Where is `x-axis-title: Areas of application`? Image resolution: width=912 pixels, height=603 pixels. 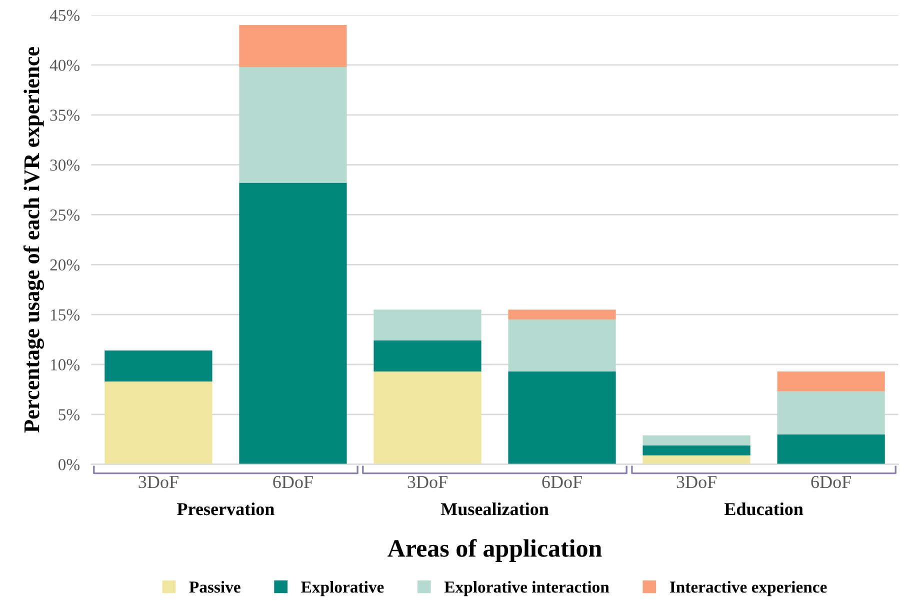
x-axis-title: Areas of application is located at coordinates (495, 550).